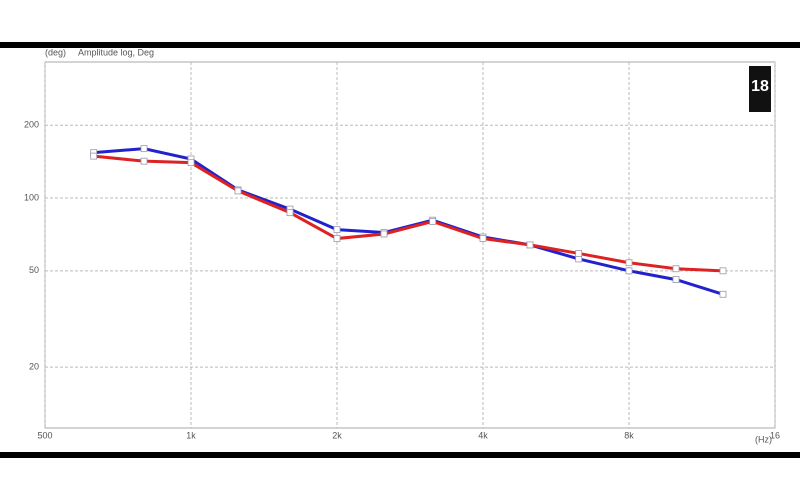 This screenshot has width=800, height=500. Describe the element at coordinates (763, 439) in the screenshot. I see `x-axis-label: (Hz)` at that location.